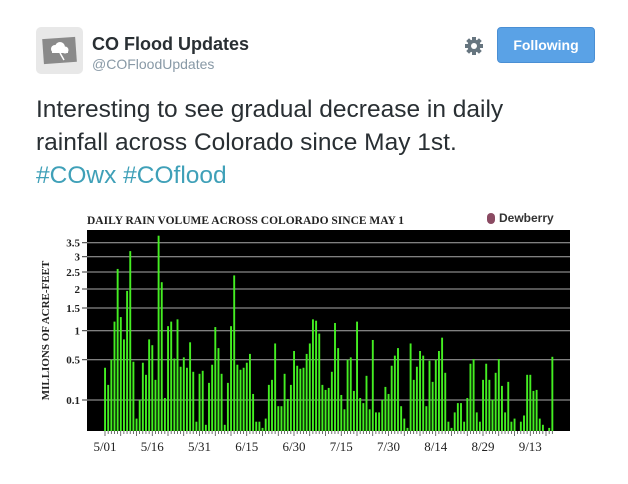  Describe the element at coordinates (78, 332) in the screenshot. I see `y-tick-label: 1` at that location.